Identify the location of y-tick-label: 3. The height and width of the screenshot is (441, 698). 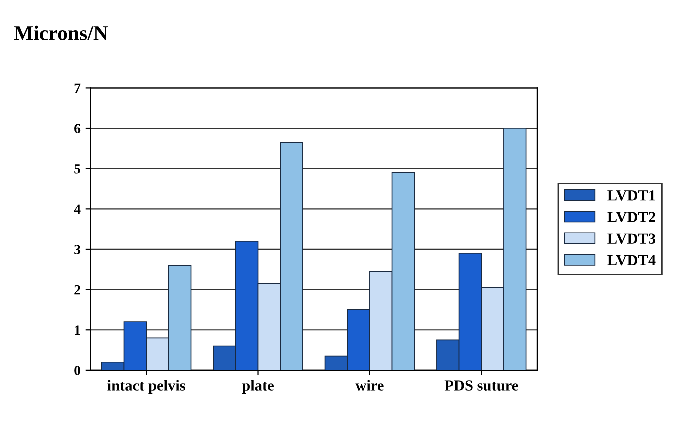
(77, 249).